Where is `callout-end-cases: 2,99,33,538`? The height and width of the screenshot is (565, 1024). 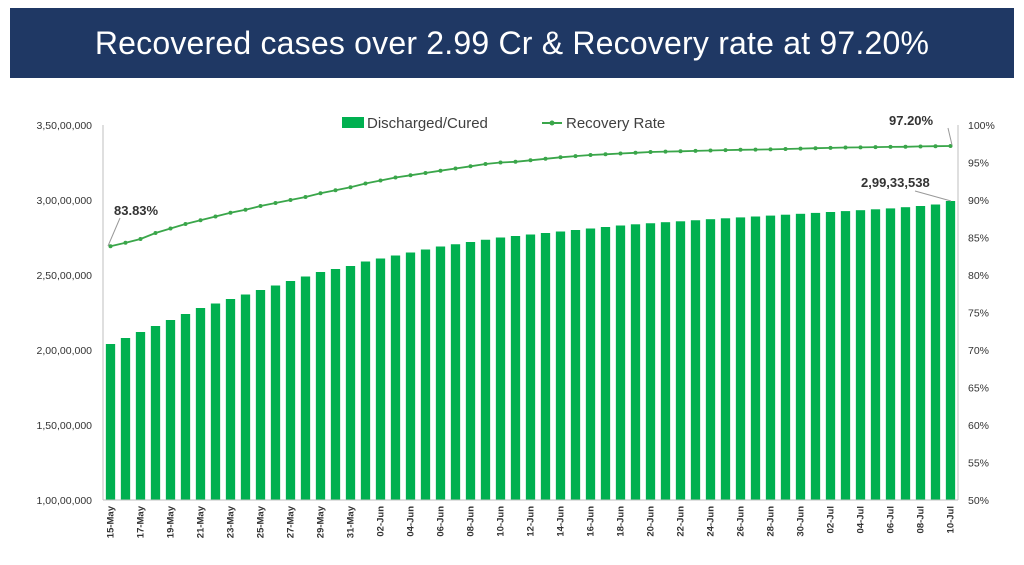
callout-end-cases: 2,99,33,538 is located at coordinates (895, 182).